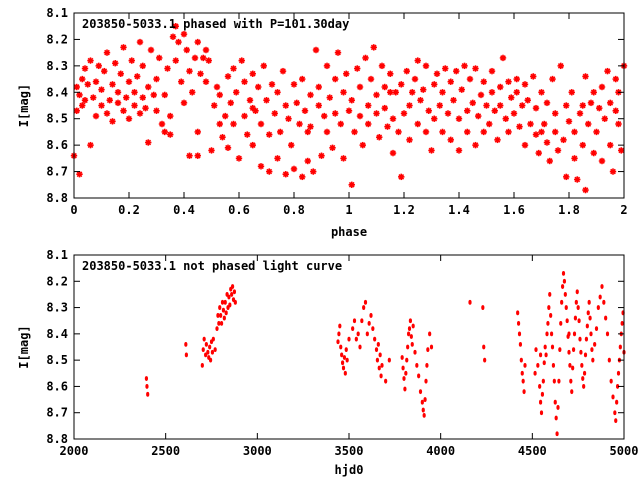 The image size is (640, 480). What do you see at coordinates (57, 39) in the screenshot?
I see `phased-ytick-label: 8.2` at bounding box center [57, 39].